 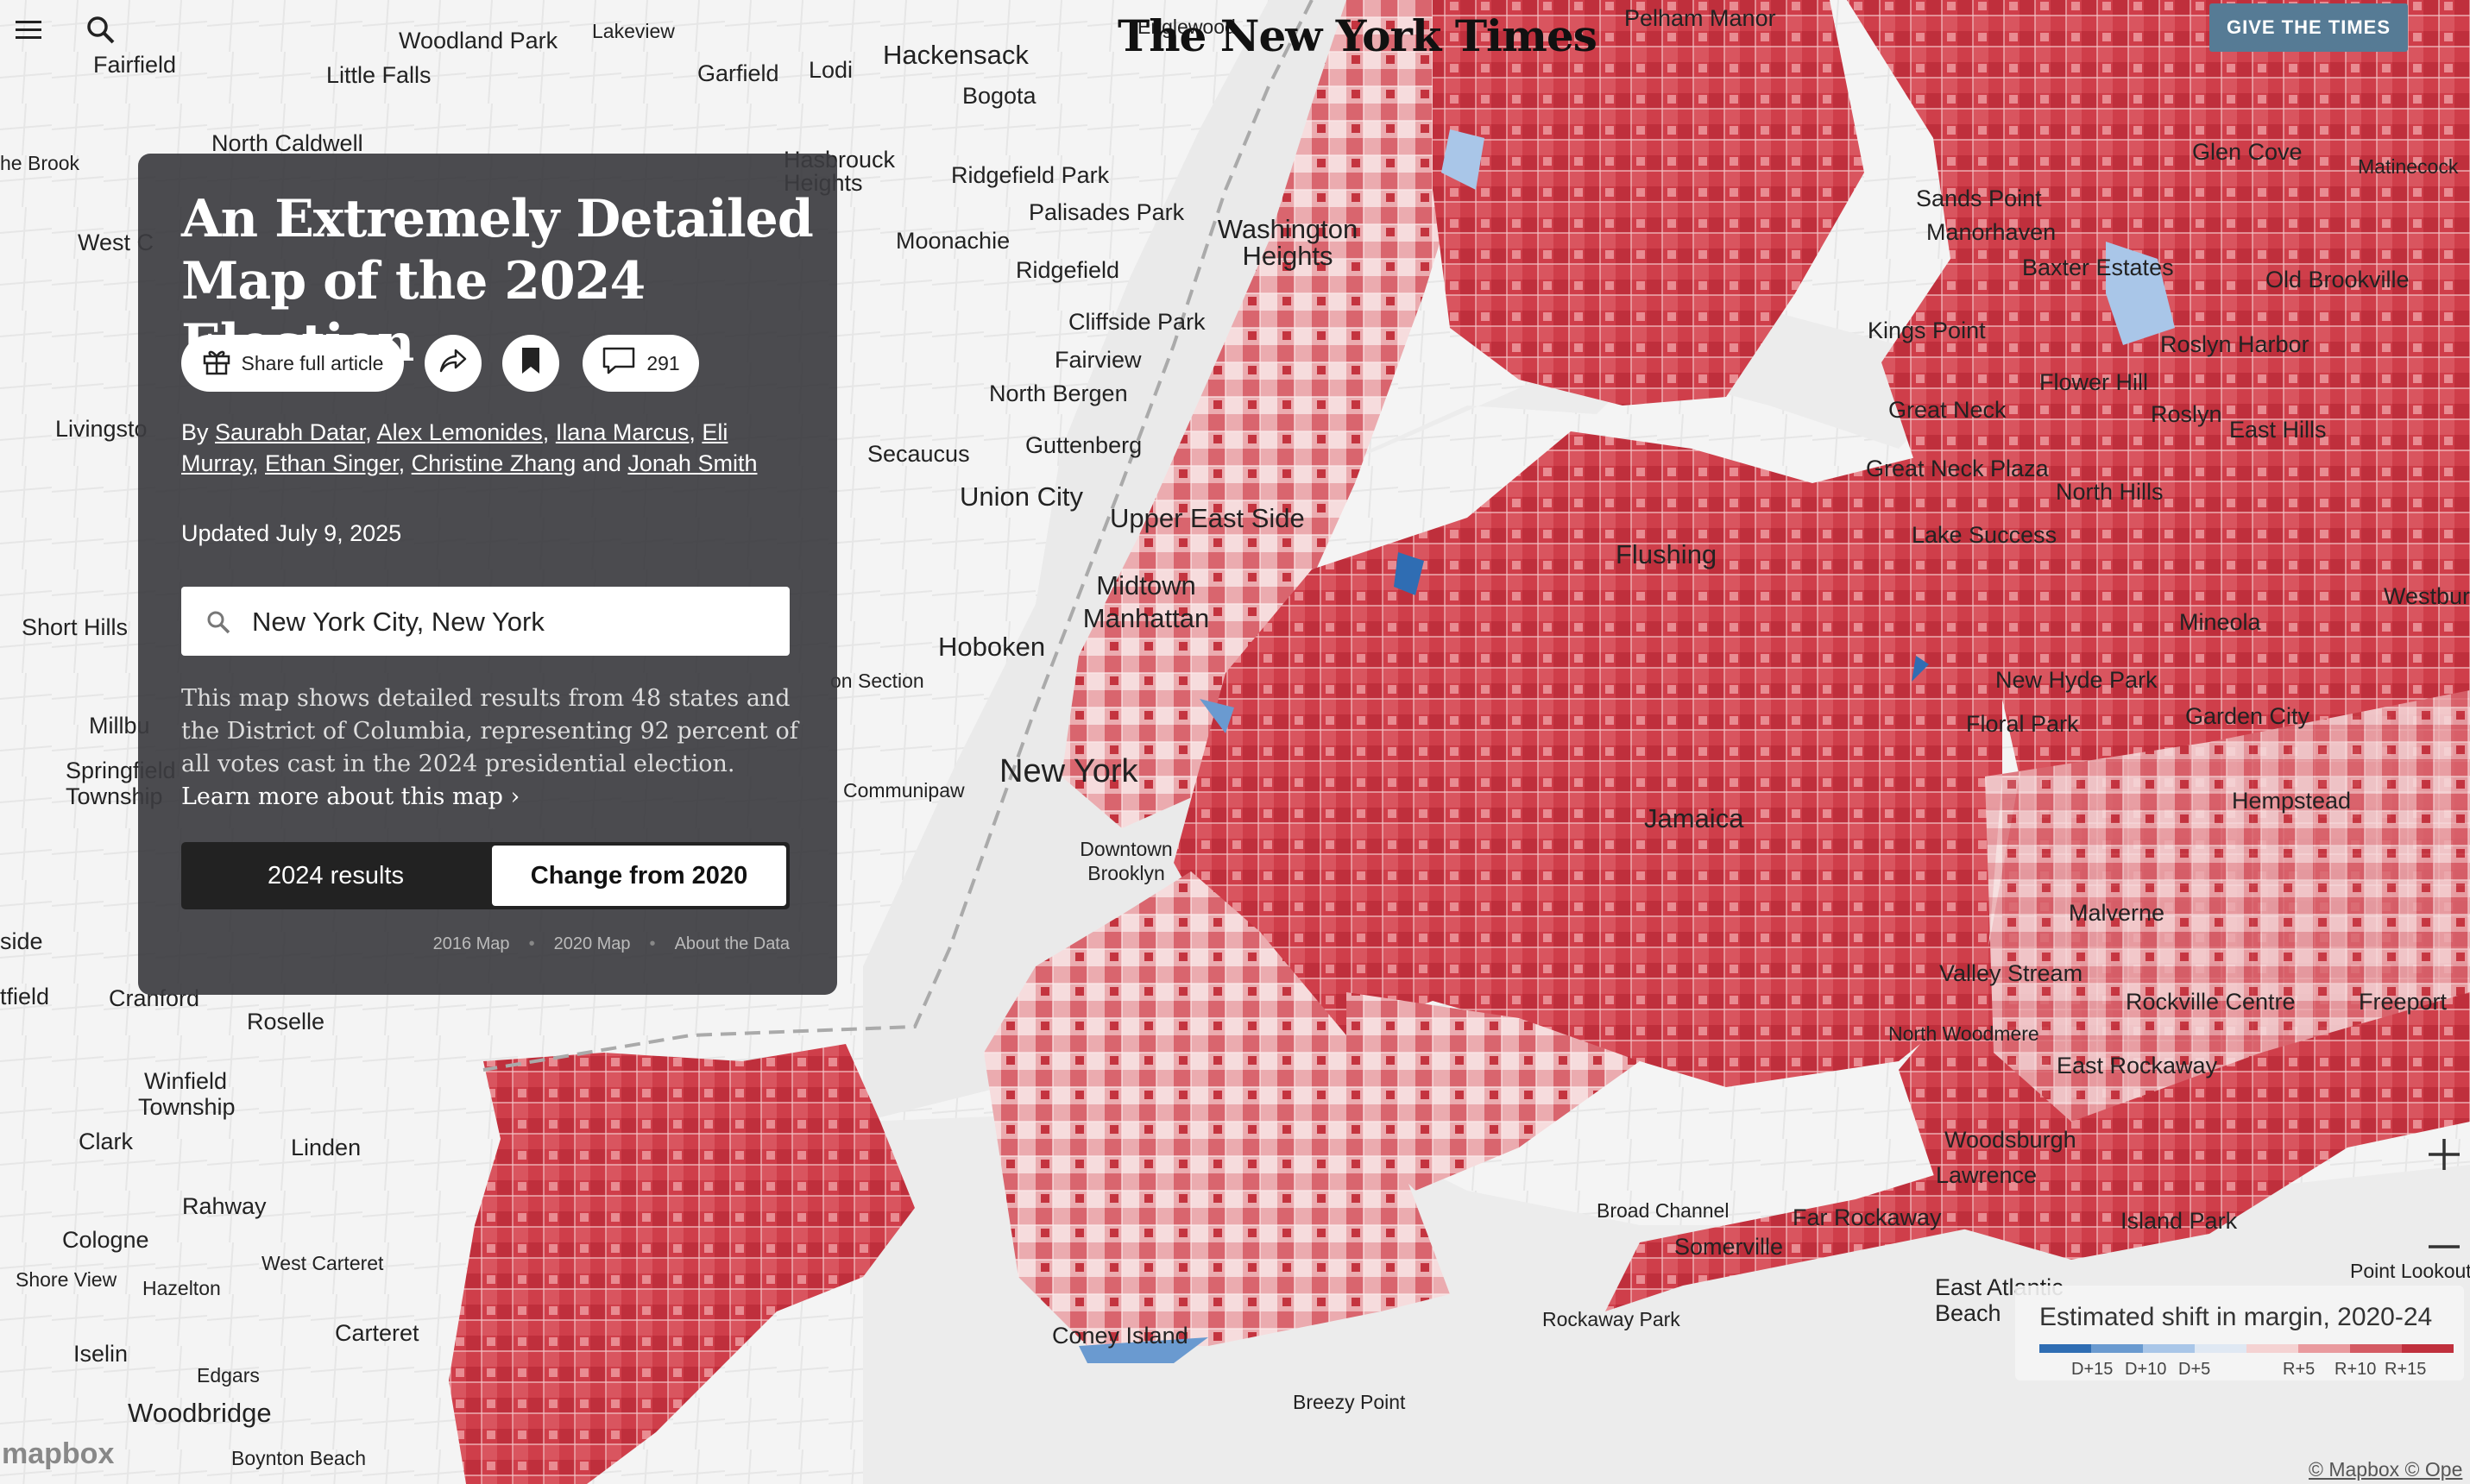 I want to click on place-label: Woodland Park, so click(x=478, y=40).